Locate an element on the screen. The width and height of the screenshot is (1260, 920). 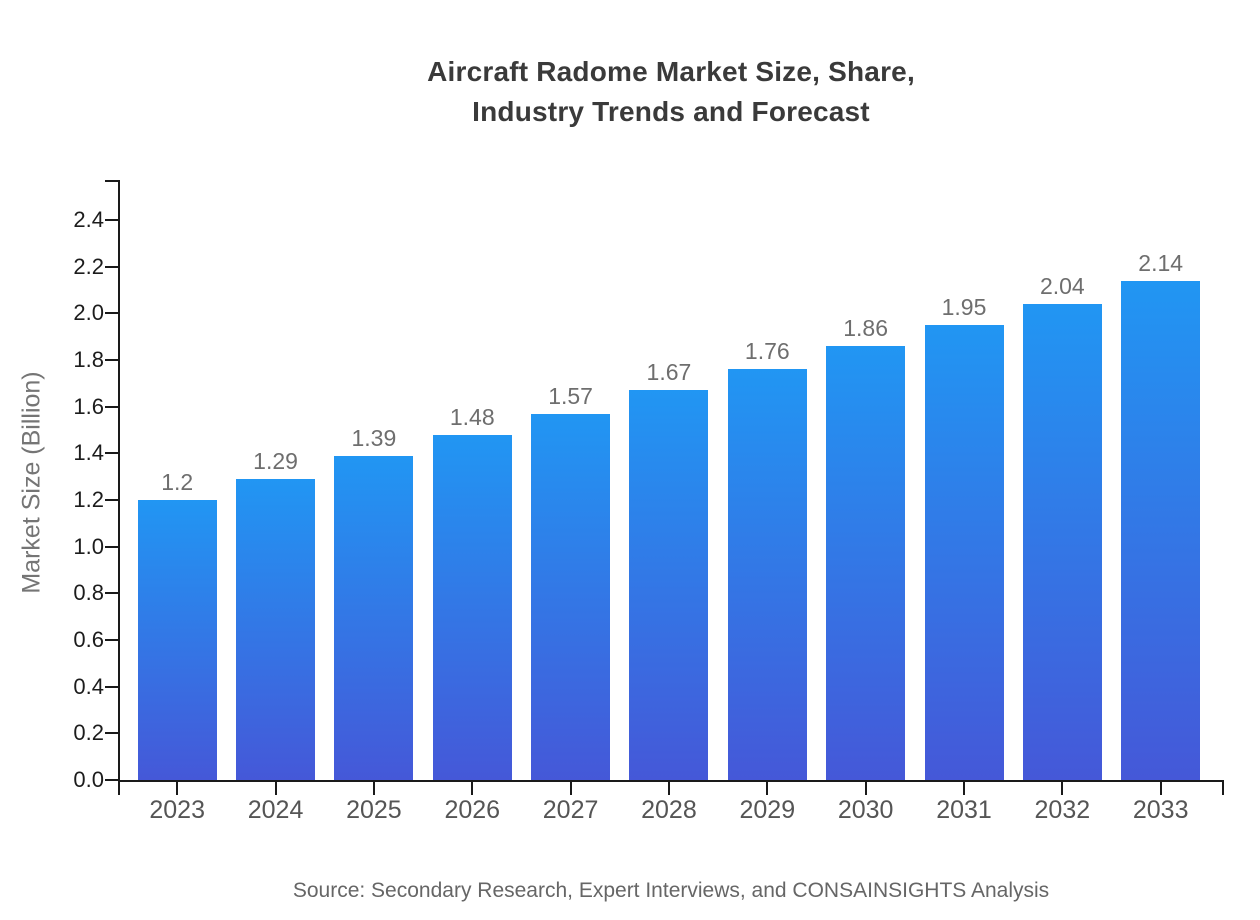
bar-value-label: 1.76 is located at coordinates (767, 351).